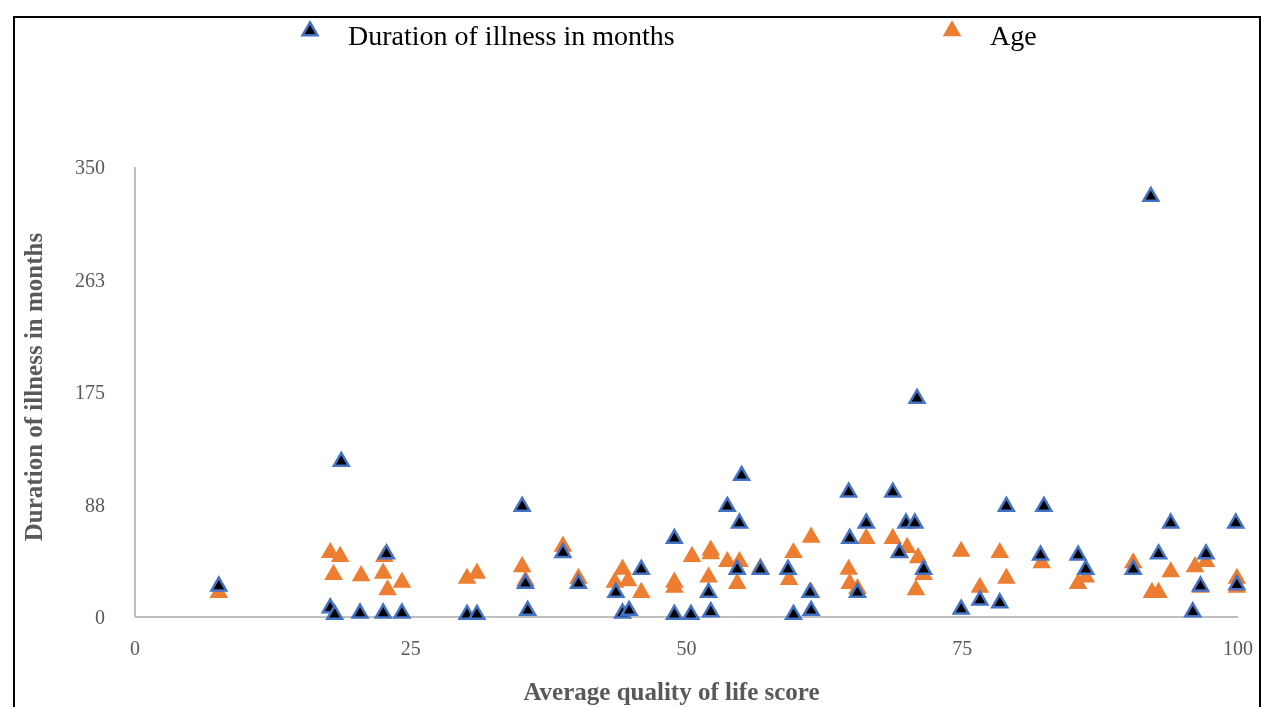 This screenshot has height=707, width=1261. What do you see at coordinates (410, 648) in the screenshot?
I see `x-tick-label: 25` at bounding box center [410, 648].